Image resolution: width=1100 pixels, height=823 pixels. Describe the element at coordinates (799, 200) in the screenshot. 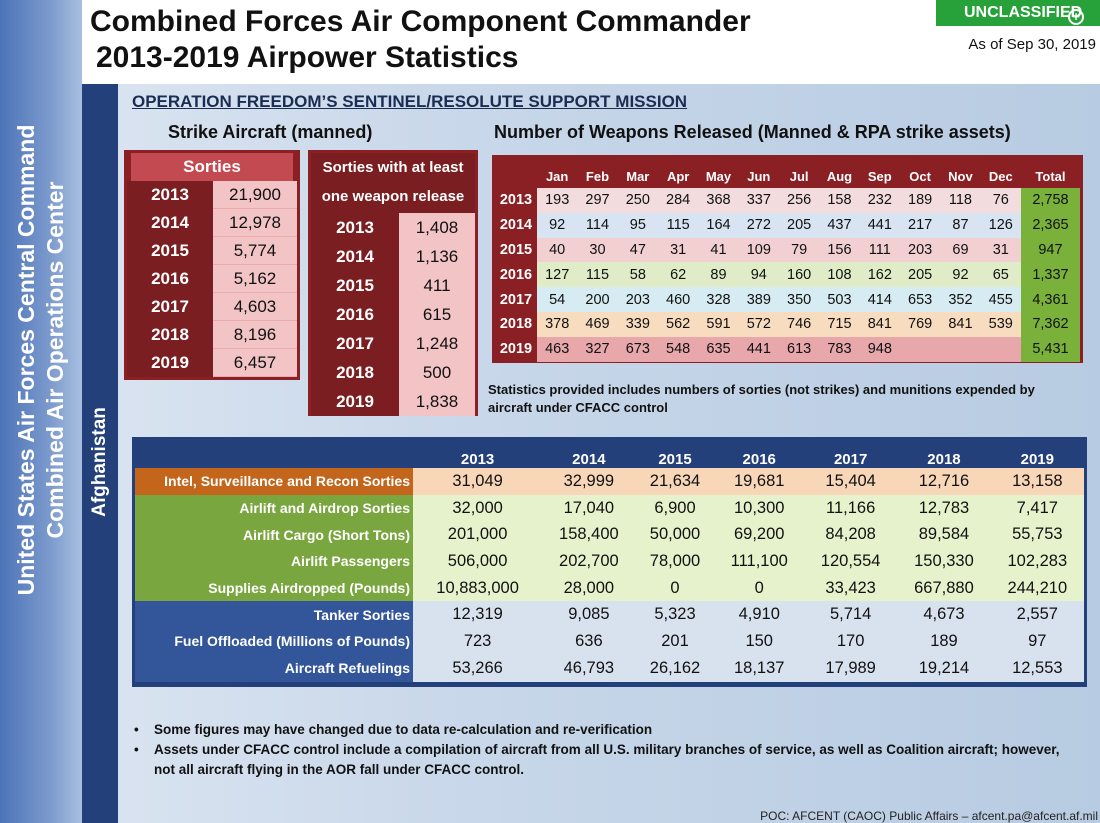

I see `weapons-cell: 256` at that location.